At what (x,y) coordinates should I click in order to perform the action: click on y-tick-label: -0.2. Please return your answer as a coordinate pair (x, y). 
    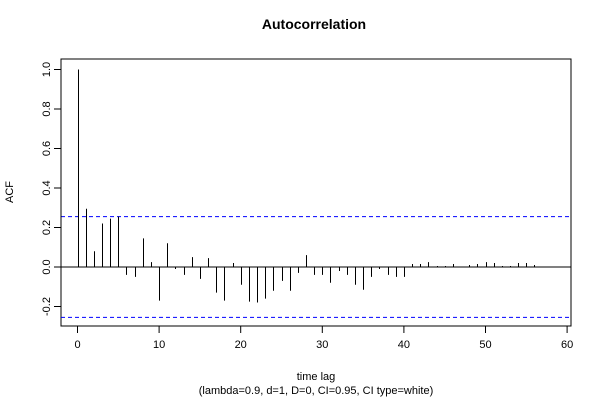
    Looking at the image, I should click on (47, 306).